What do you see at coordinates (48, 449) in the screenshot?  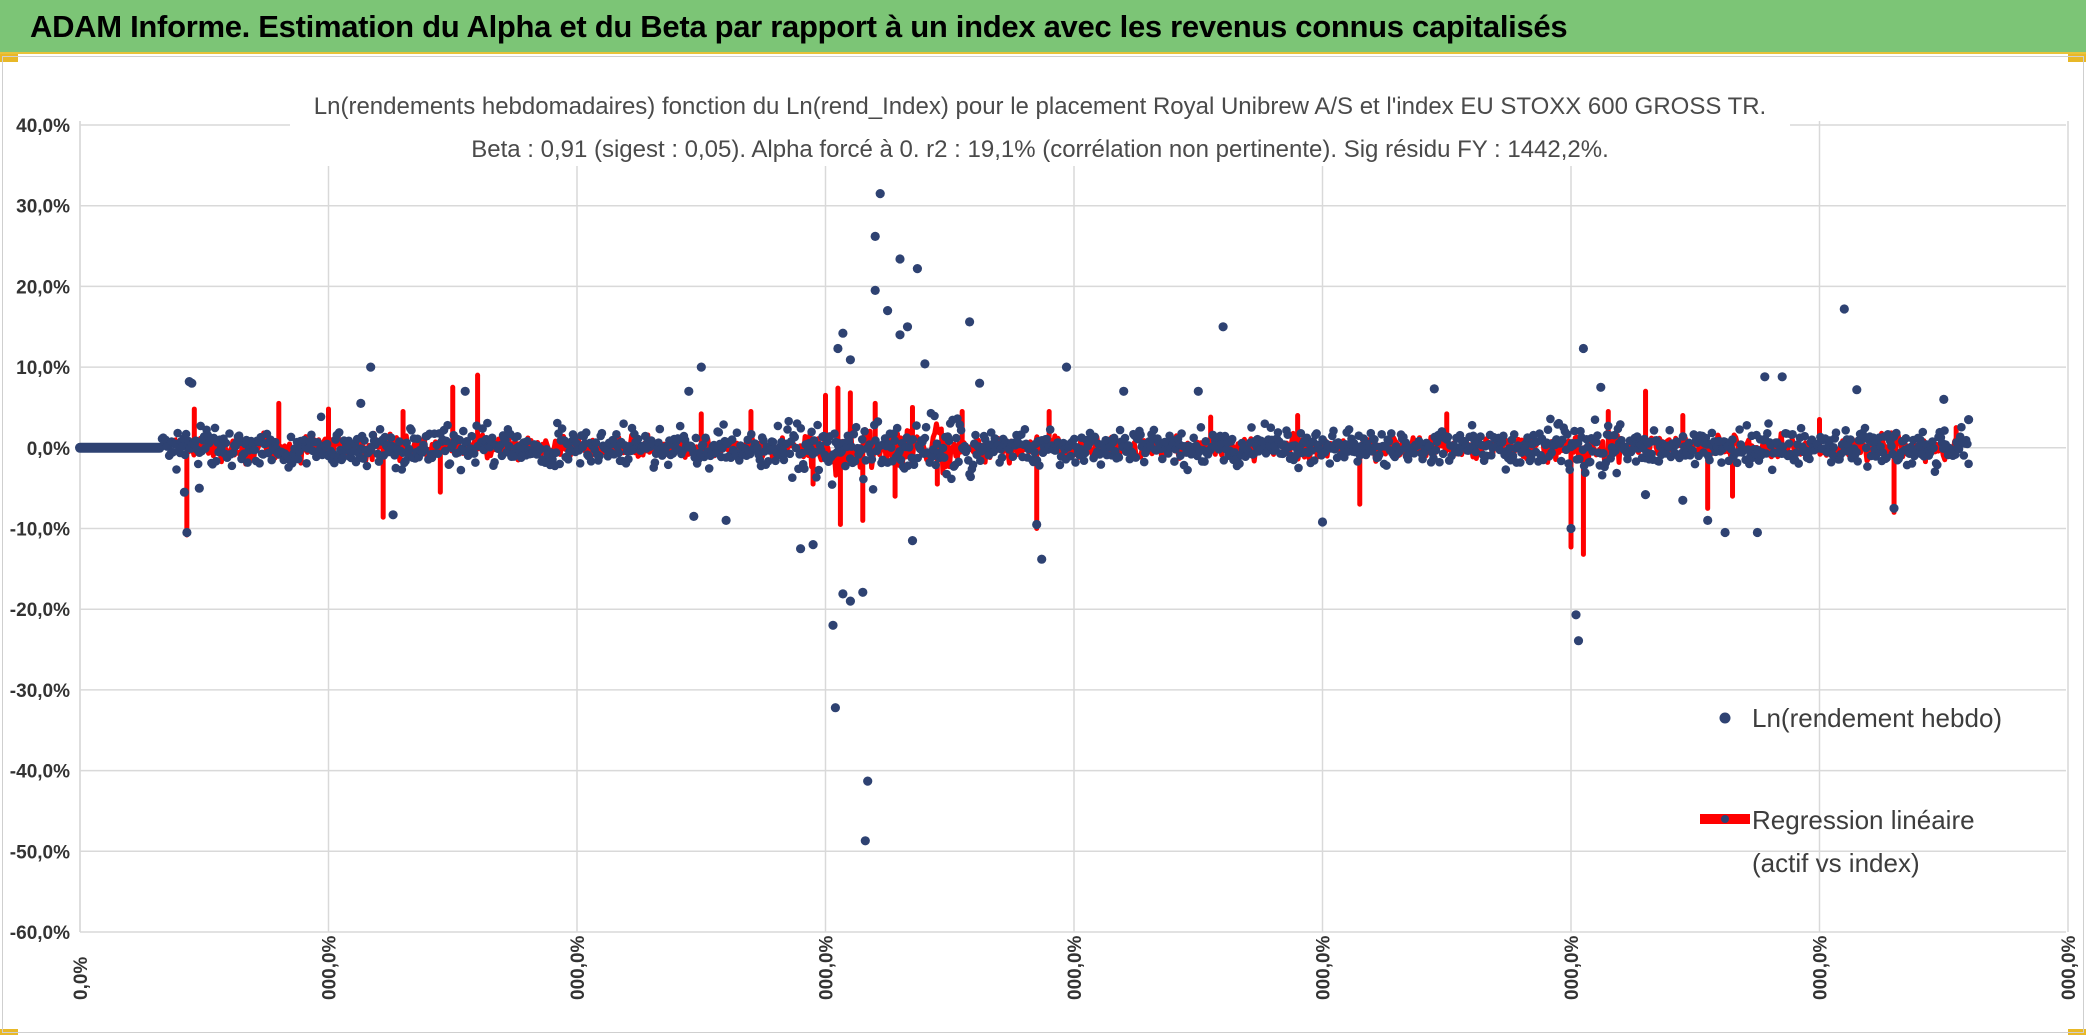 I see `y-tick-label: 0,0%` at bounding box center [48, 449].